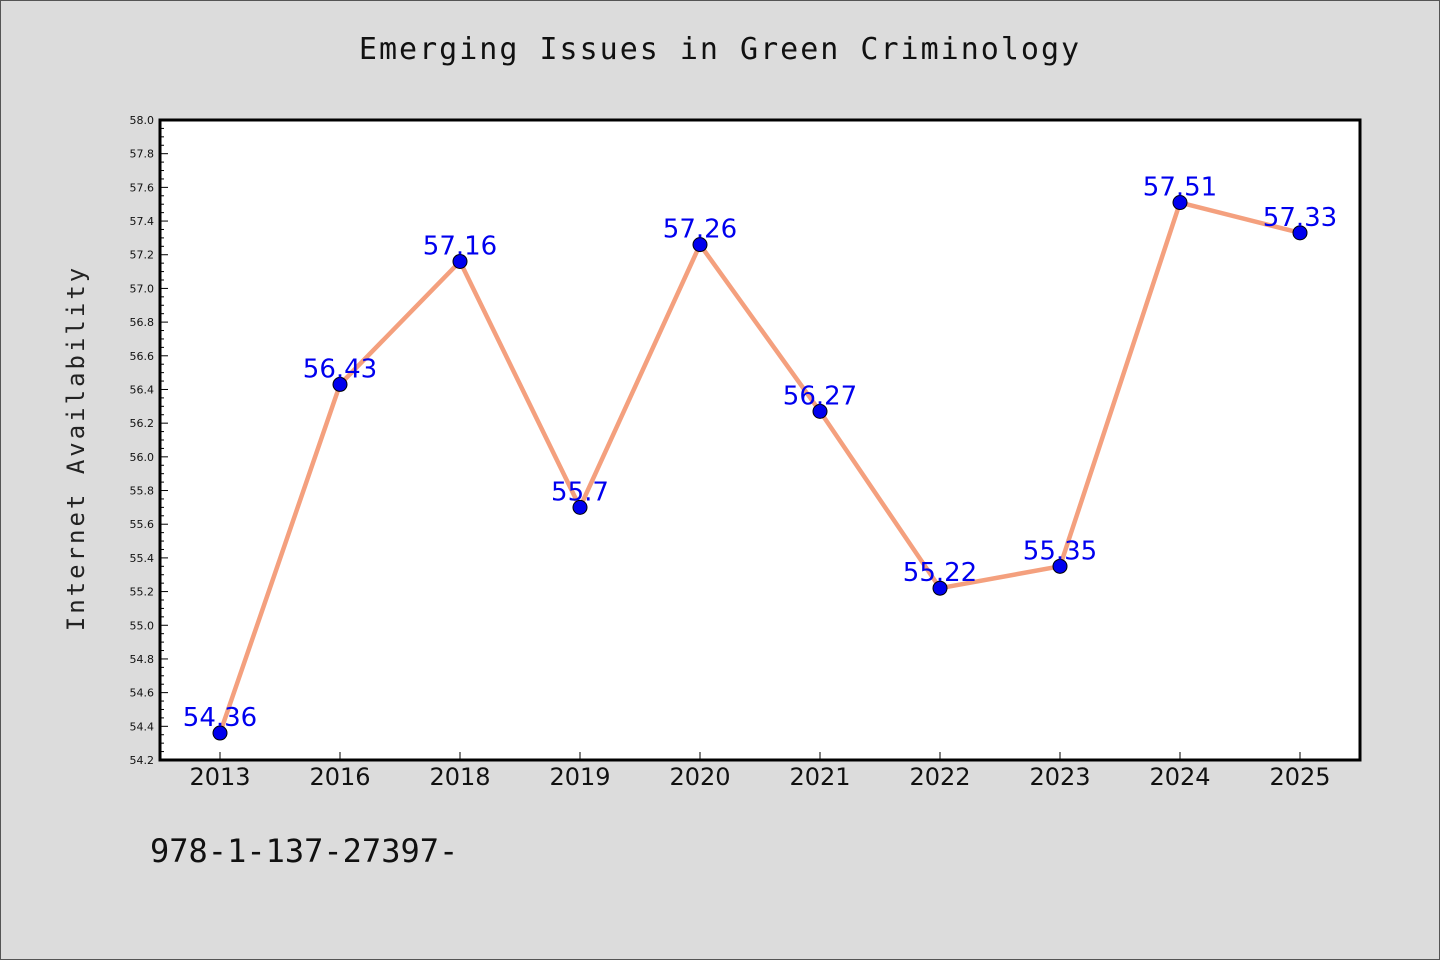 The height and width of the screenshot is (960, 1440). What do you see at coordinates (142, 524) in the screenshot?
I see `y-tick-label: 55.6` at bounding box center [142, 524].